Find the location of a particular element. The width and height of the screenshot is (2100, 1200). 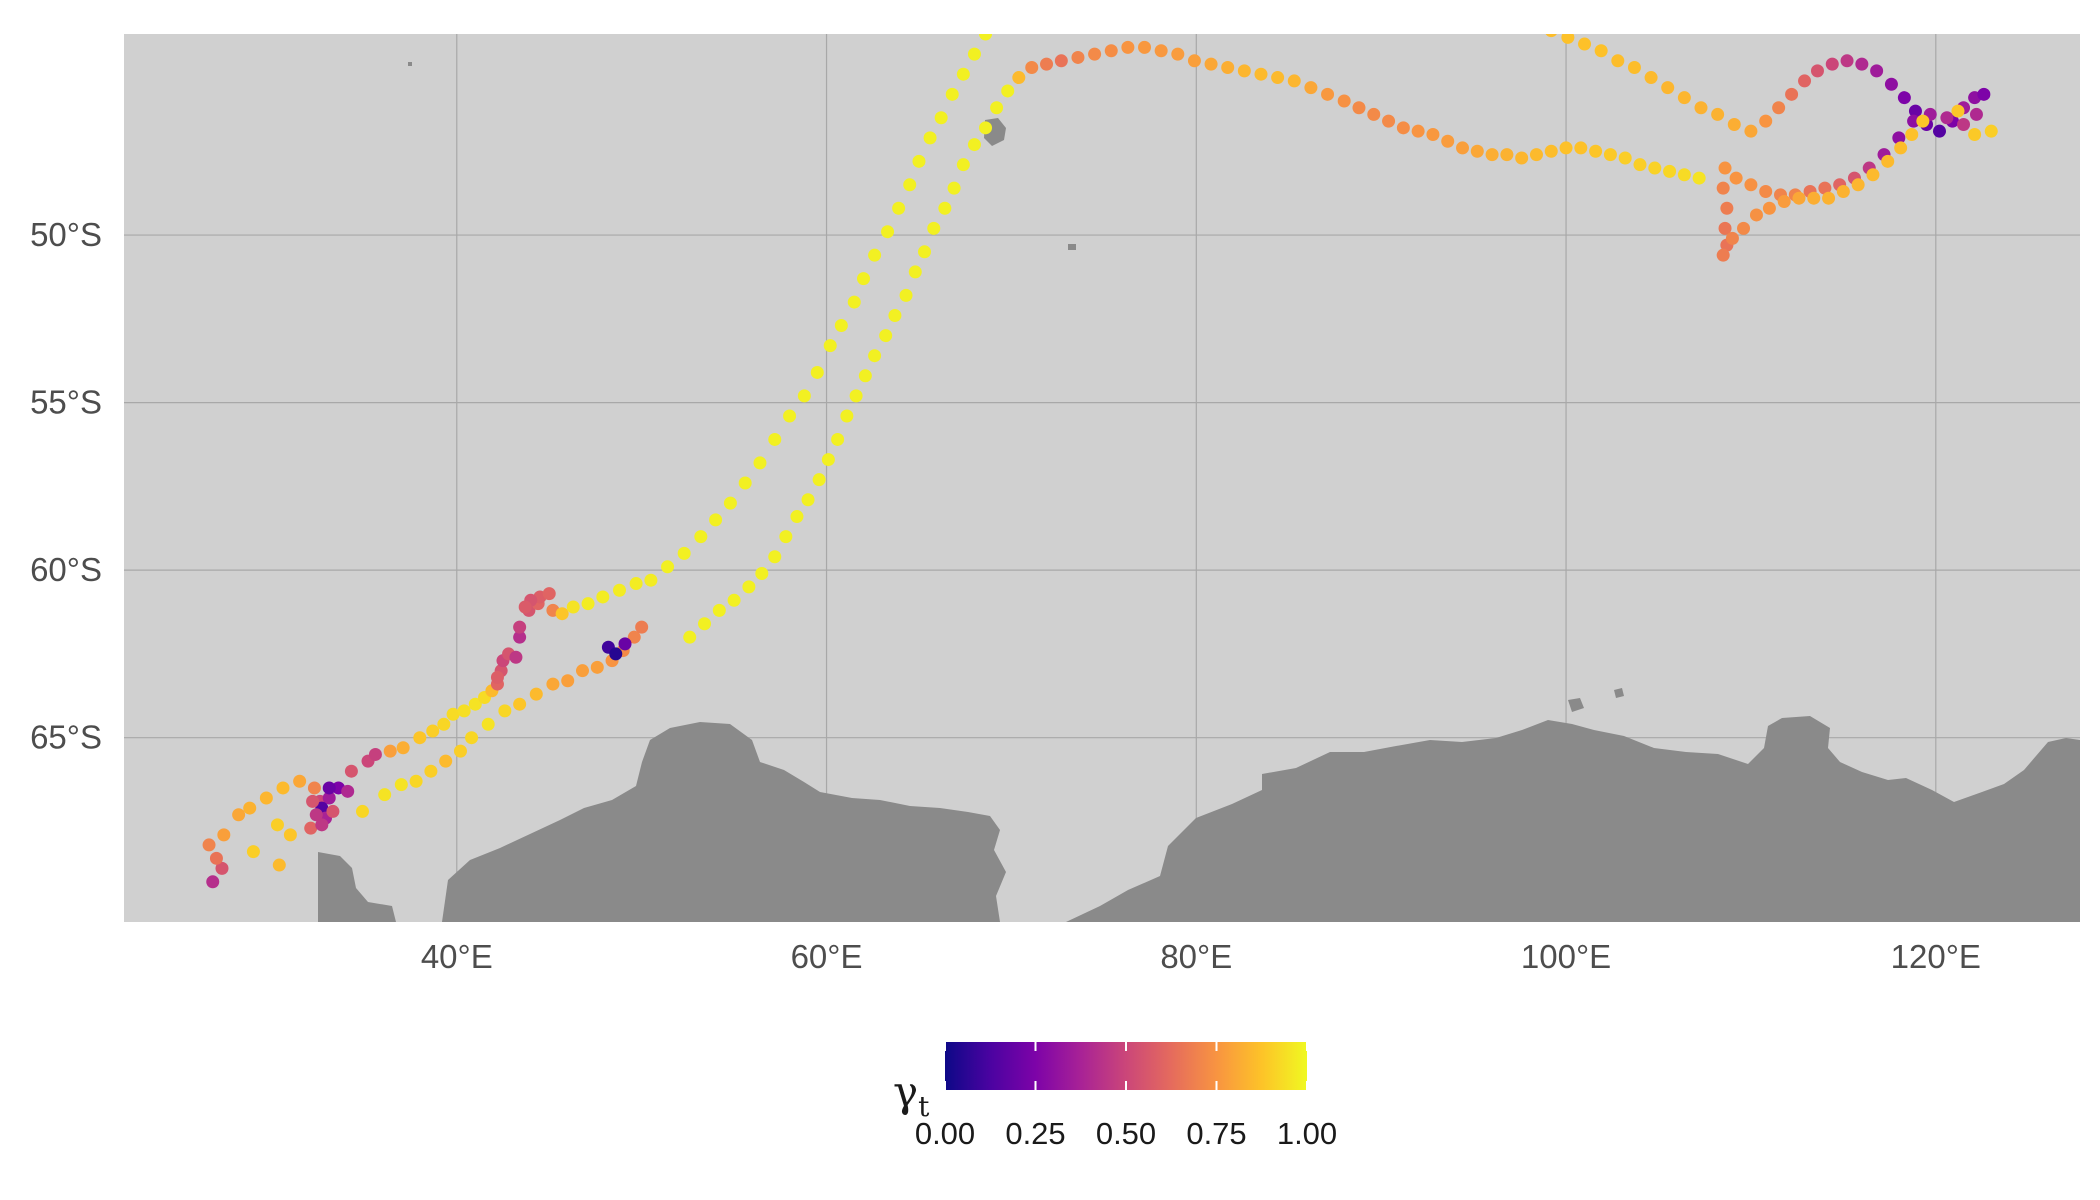

x-tick-label: 100°E is located at coordinates (1566, 956).